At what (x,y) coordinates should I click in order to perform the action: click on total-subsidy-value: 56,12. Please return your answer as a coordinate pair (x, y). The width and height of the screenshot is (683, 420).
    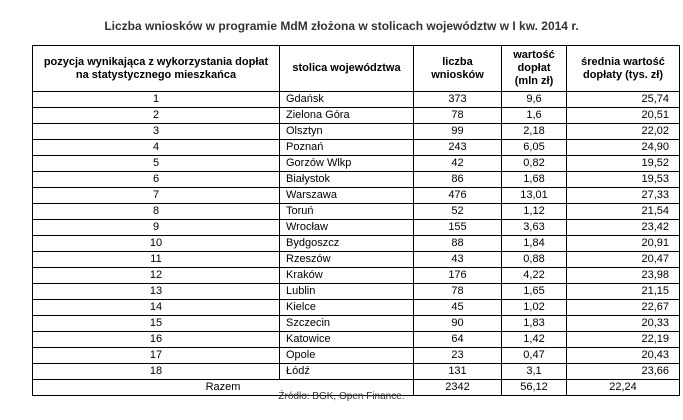
    Looking at the image, I should click on (534, 387).